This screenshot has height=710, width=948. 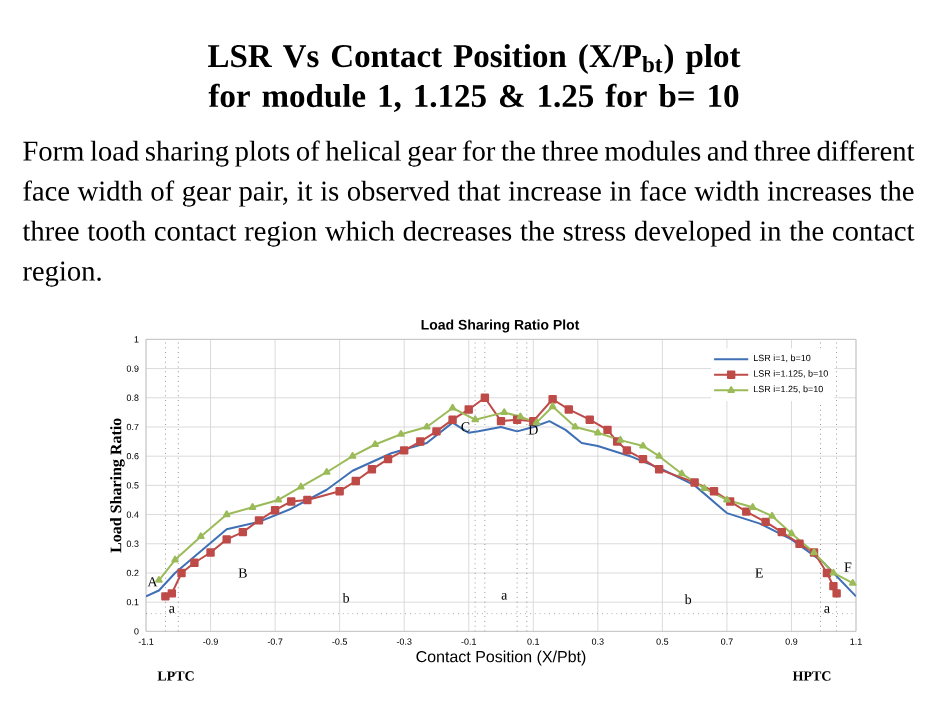 I want to click on y-axis-title: Load Sharing Ratio, so click(x=117, y=485).